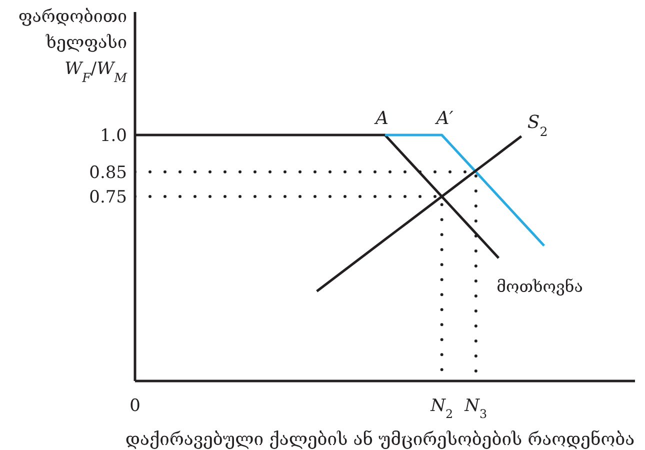  Describe the element at coordinates (108, 198) in the screenshot. I see `y-tick-label: 0.75` at that location.